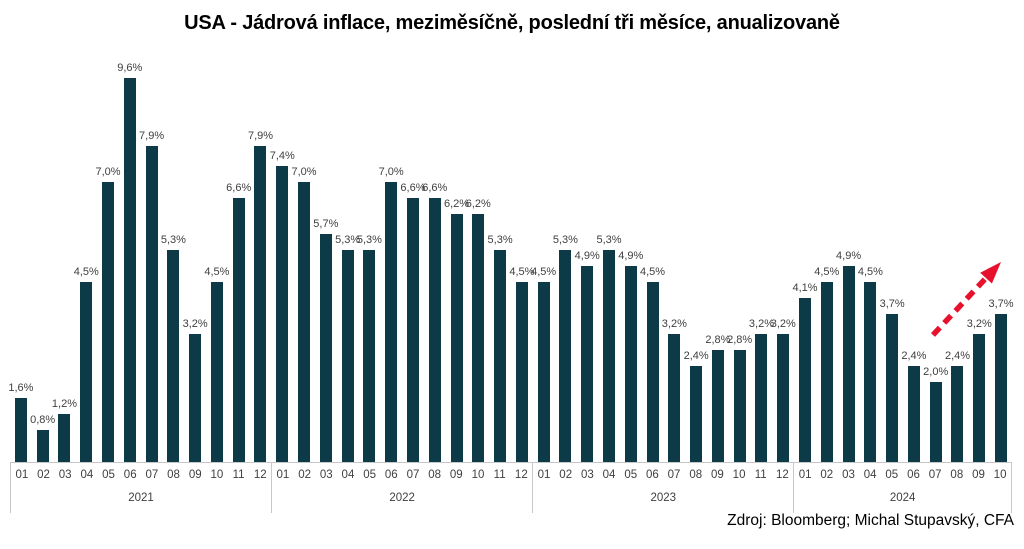  Describe the element at coordinates (674, 256) in the screenshot. I see `bar-slot-2023-07: 3,2%` at that location.